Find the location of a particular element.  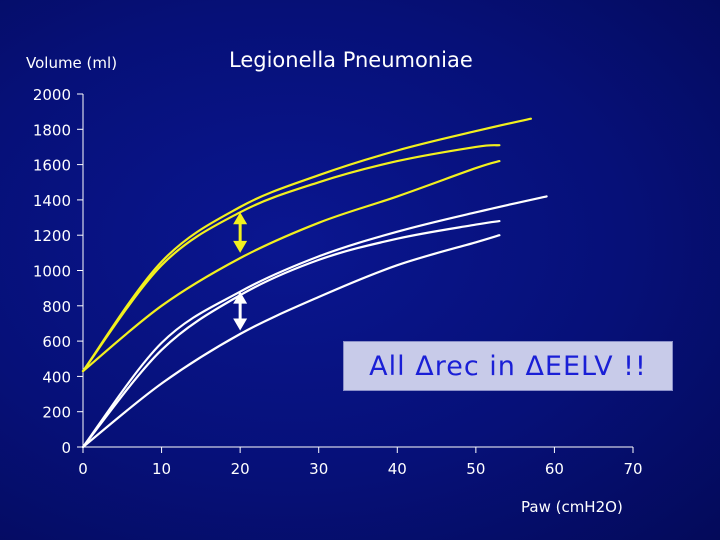

y-tick-label: 200 is located at coordinates (56, 413).